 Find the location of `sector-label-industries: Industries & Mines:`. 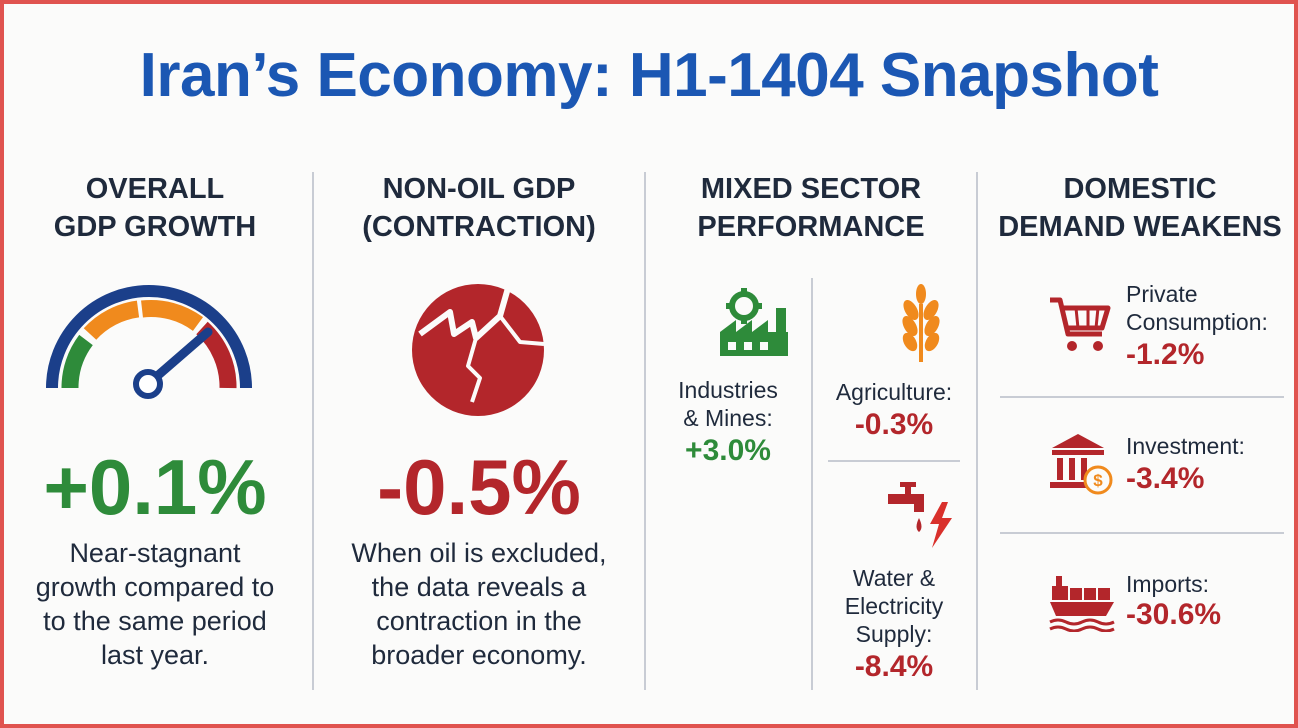

sector-label-industries: Industries & Mines: is located at coordinates (728, 404).